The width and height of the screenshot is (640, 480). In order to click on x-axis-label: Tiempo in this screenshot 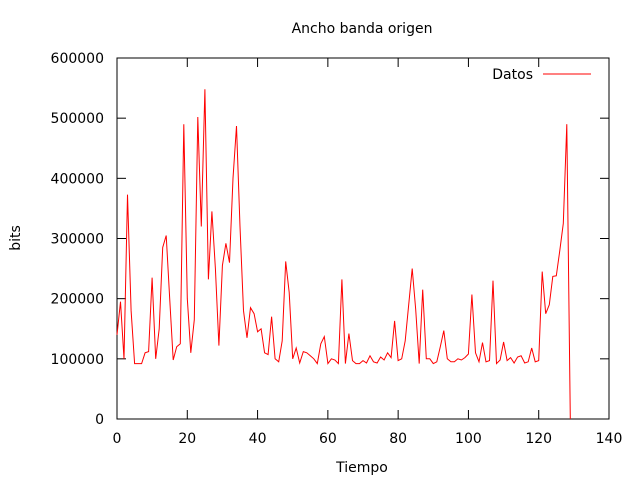, I will do `click(361, 468)`.